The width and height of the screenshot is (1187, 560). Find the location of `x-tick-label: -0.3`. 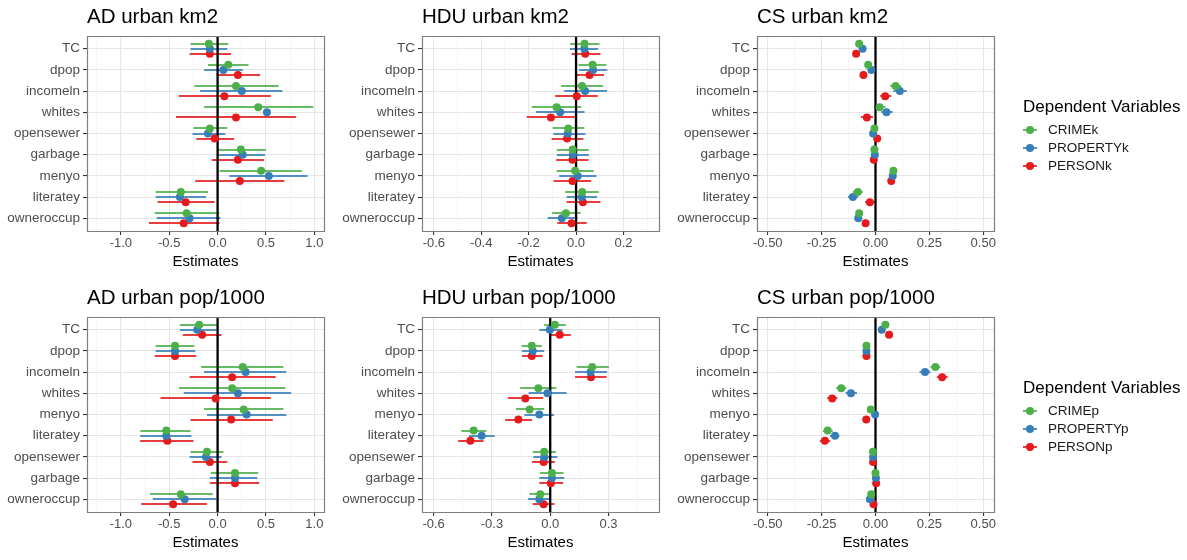

x-tick-label: -0.3 is located at coordinates (492, 524).